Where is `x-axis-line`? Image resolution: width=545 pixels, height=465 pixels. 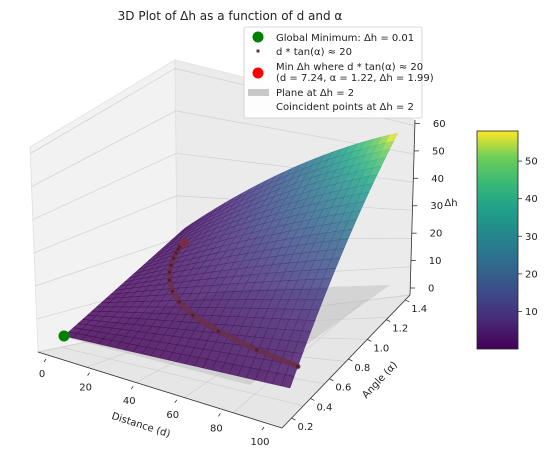 x-axis-line is located at coordinates (160, 390).